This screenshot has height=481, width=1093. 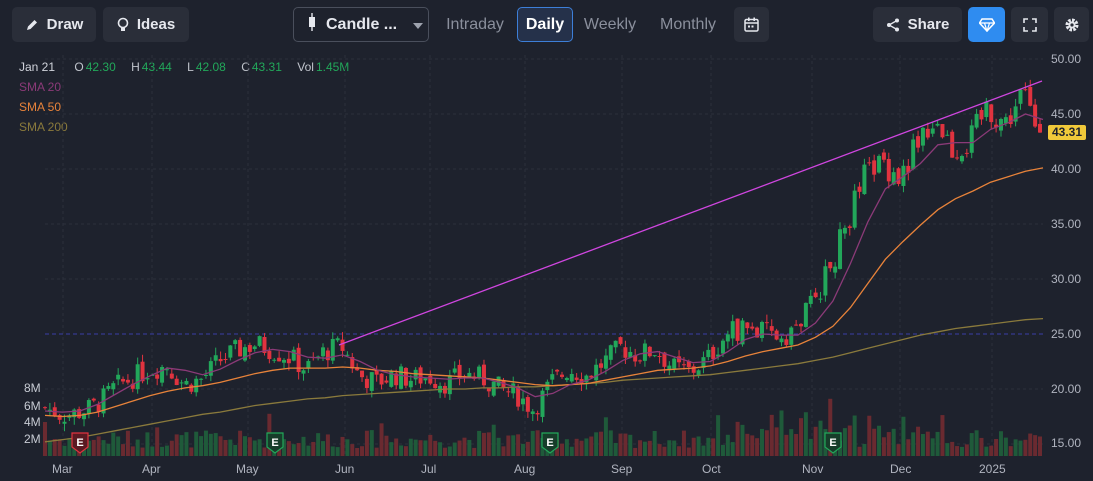 I want to click on tab-daily: Daily, so click(x=545, y=24).